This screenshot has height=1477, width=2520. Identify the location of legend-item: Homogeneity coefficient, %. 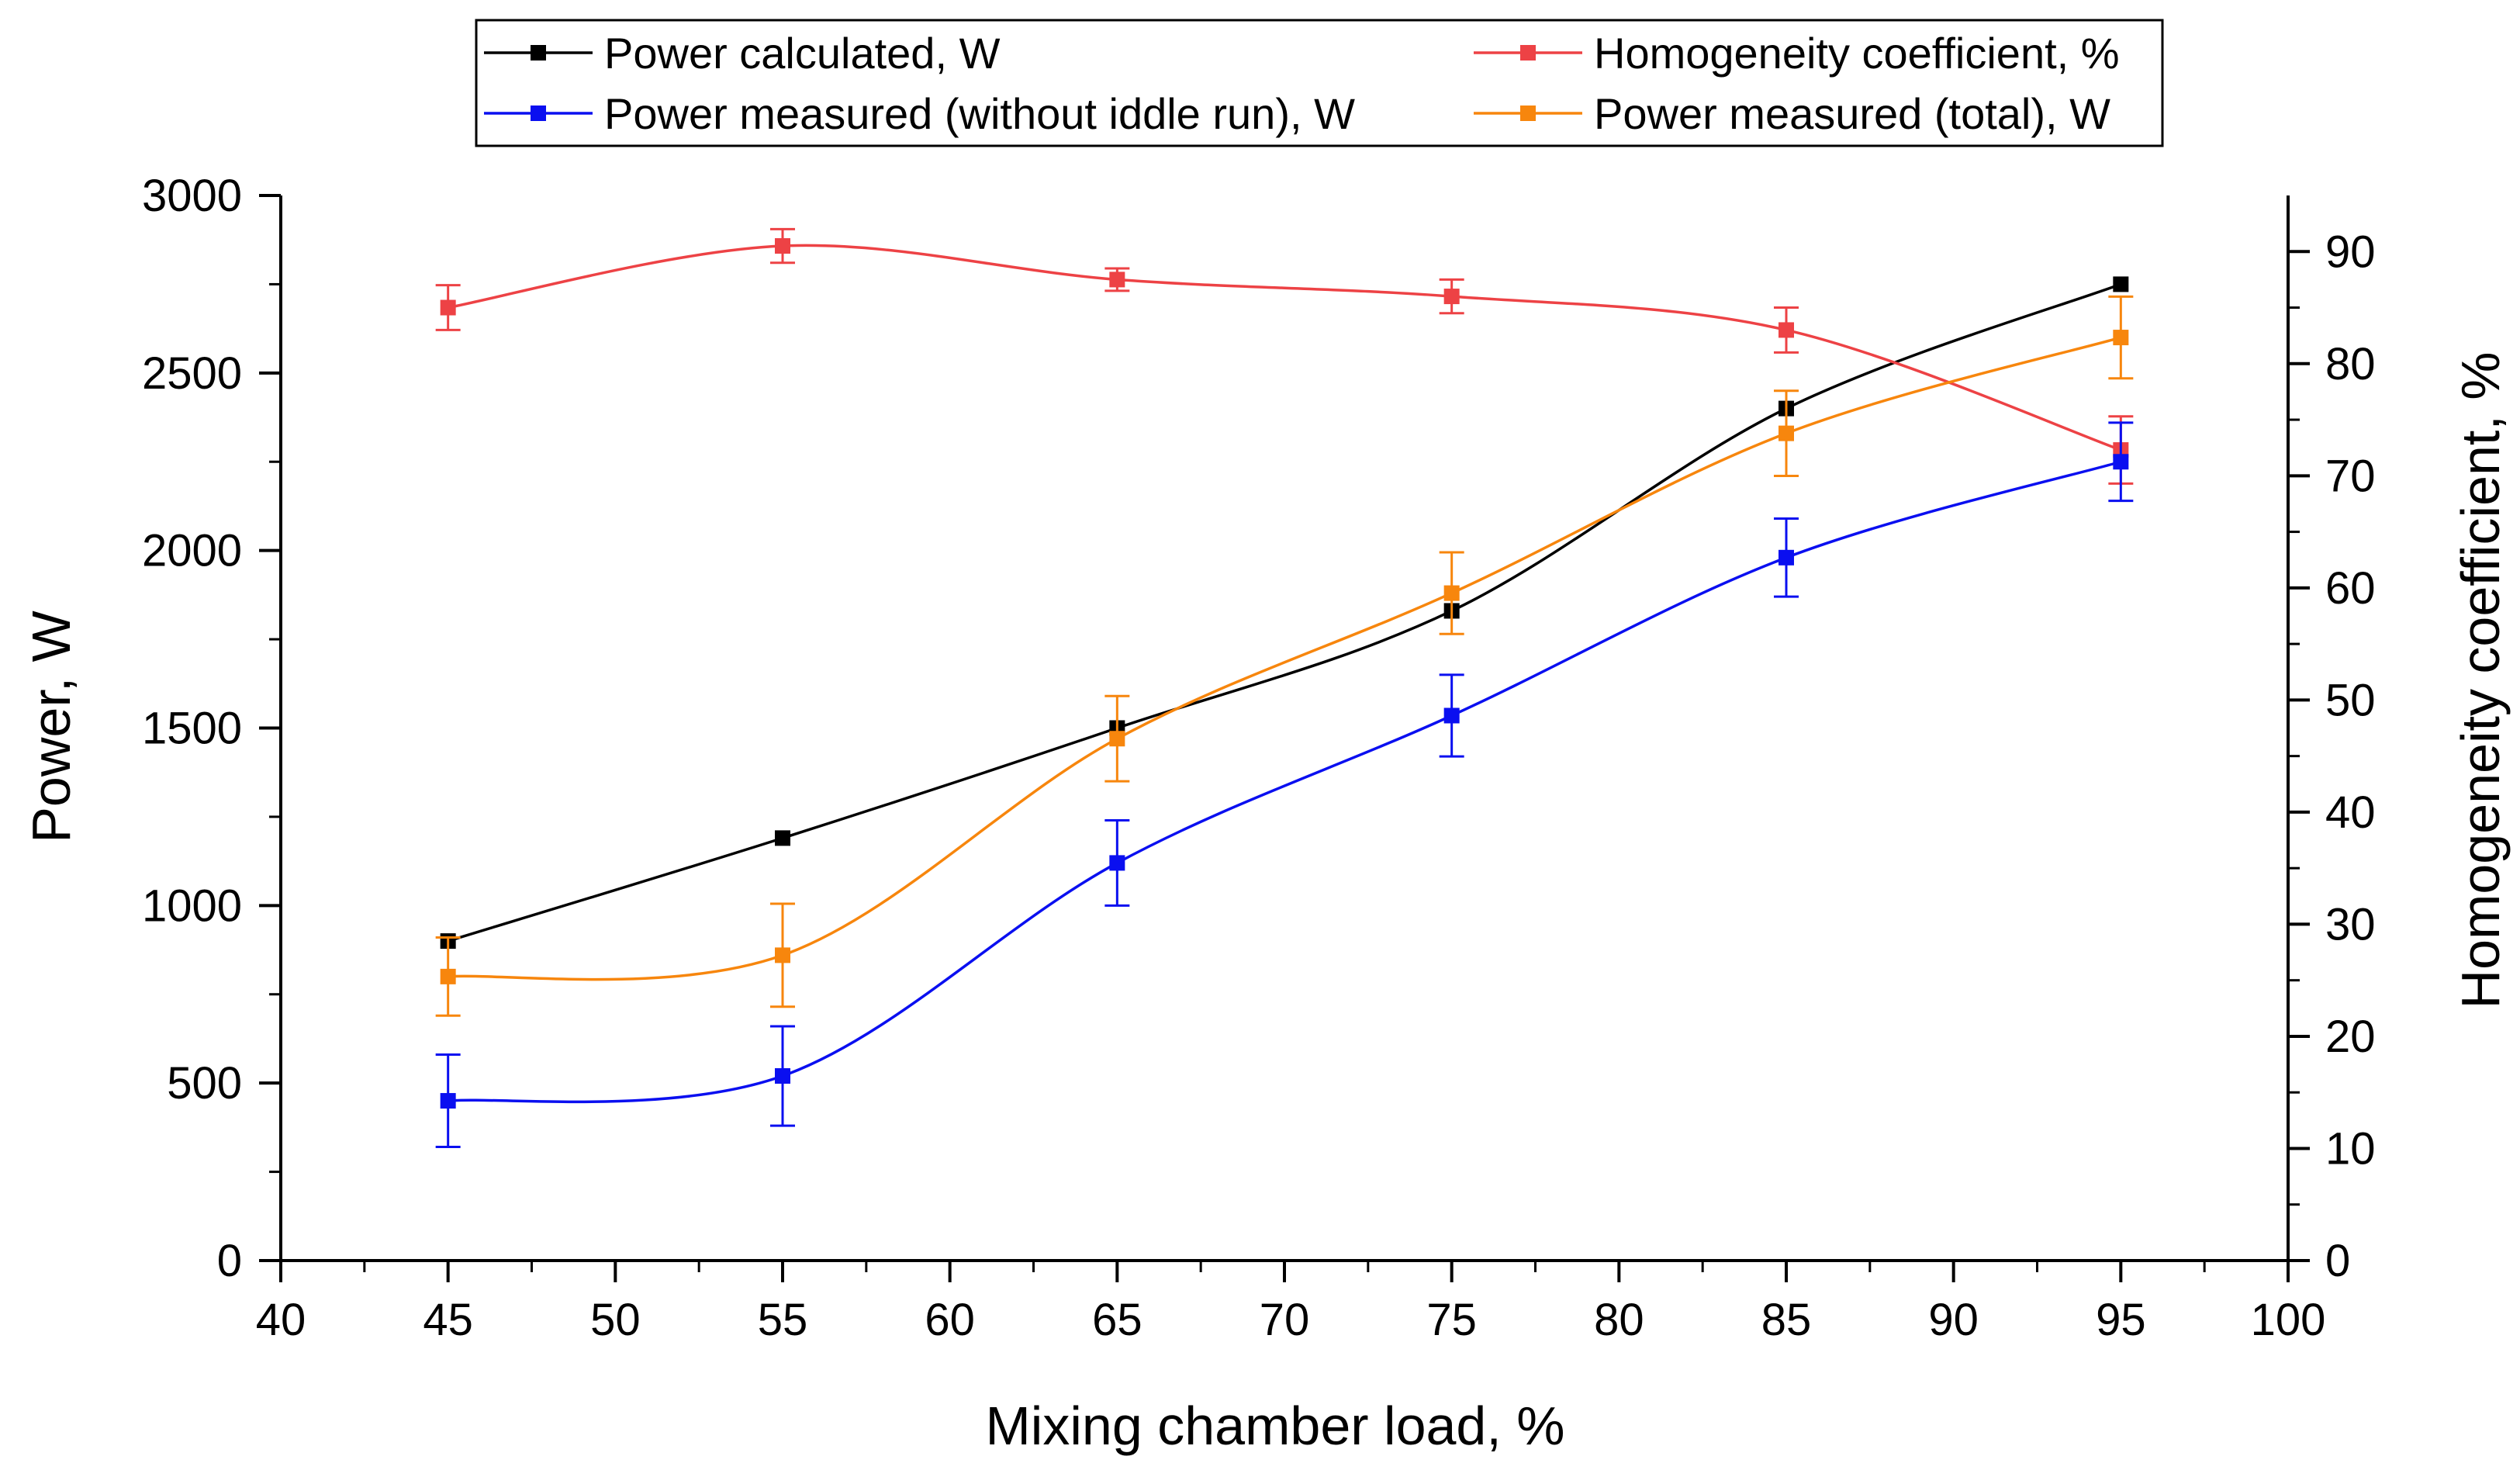
(1797, 53).